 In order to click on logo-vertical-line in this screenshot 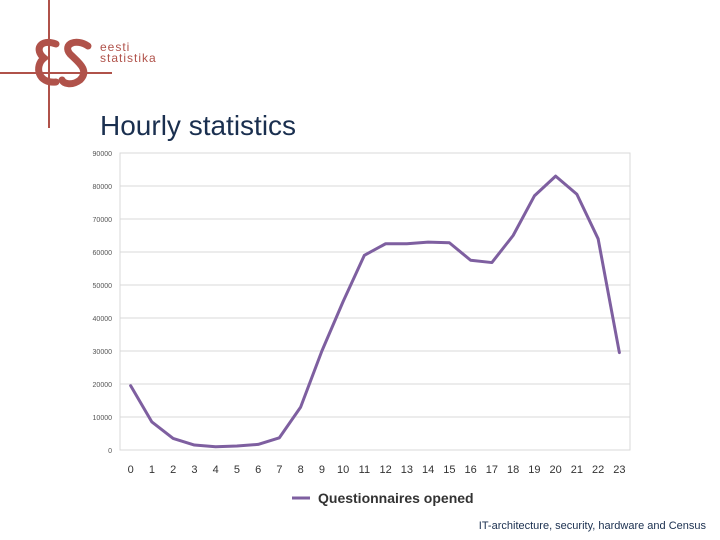, I will do `click(49, 64)`.